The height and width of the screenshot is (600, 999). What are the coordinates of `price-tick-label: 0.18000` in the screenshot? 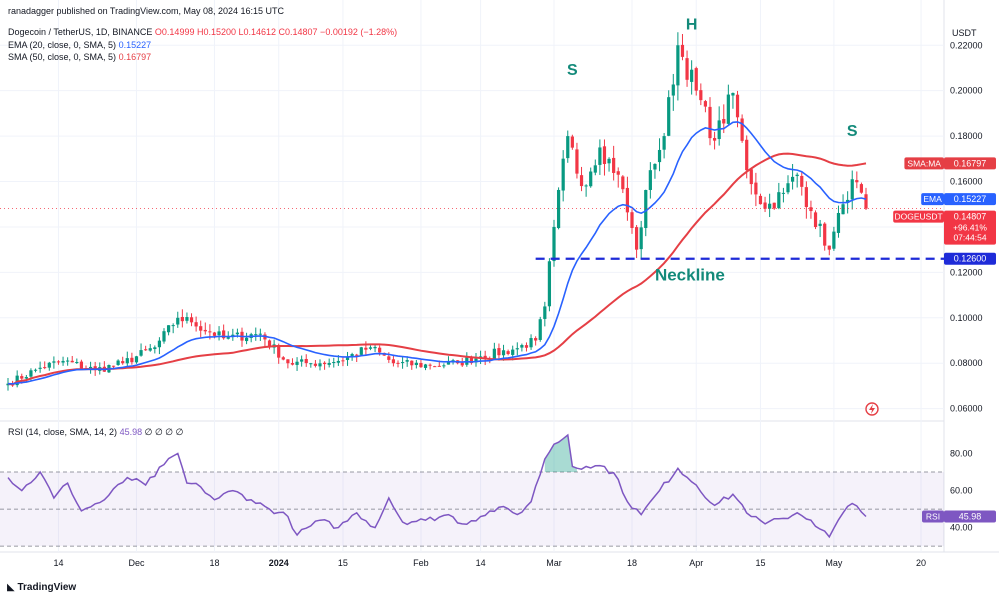 It's located at (966, 136).